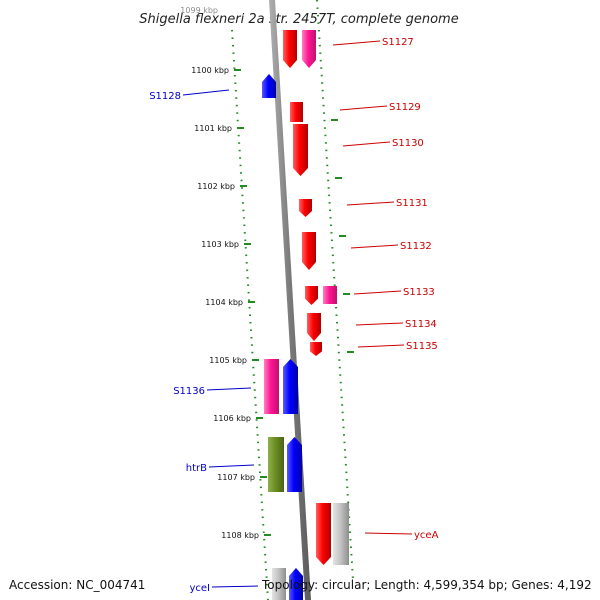 The image size is (600, 600). I want to click on gene-htrB-a, so click(276, 464).